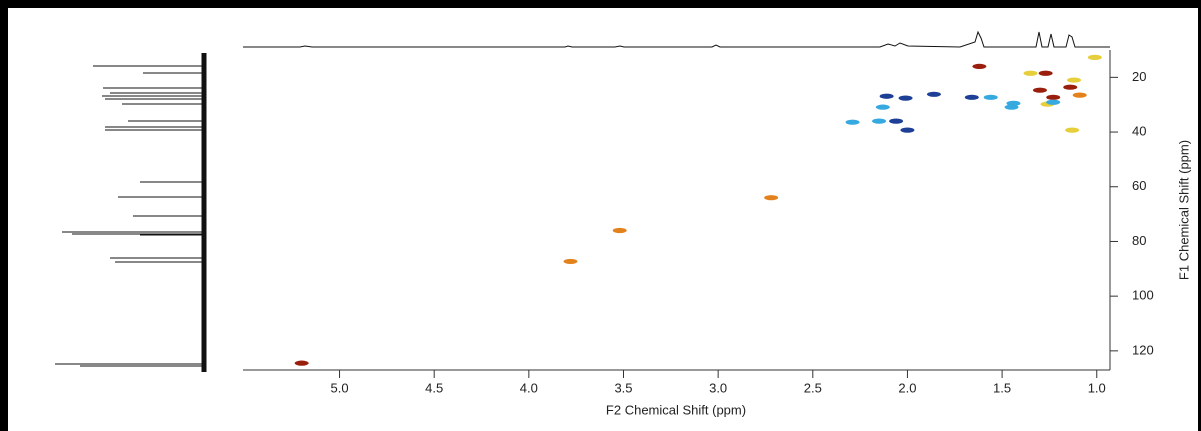 The image size is (1201, 431). What do you see at coordinates (1097, 387) in the screenshot?
I see `x-tick-label: 1.0` at bounding box center [1097, 387].